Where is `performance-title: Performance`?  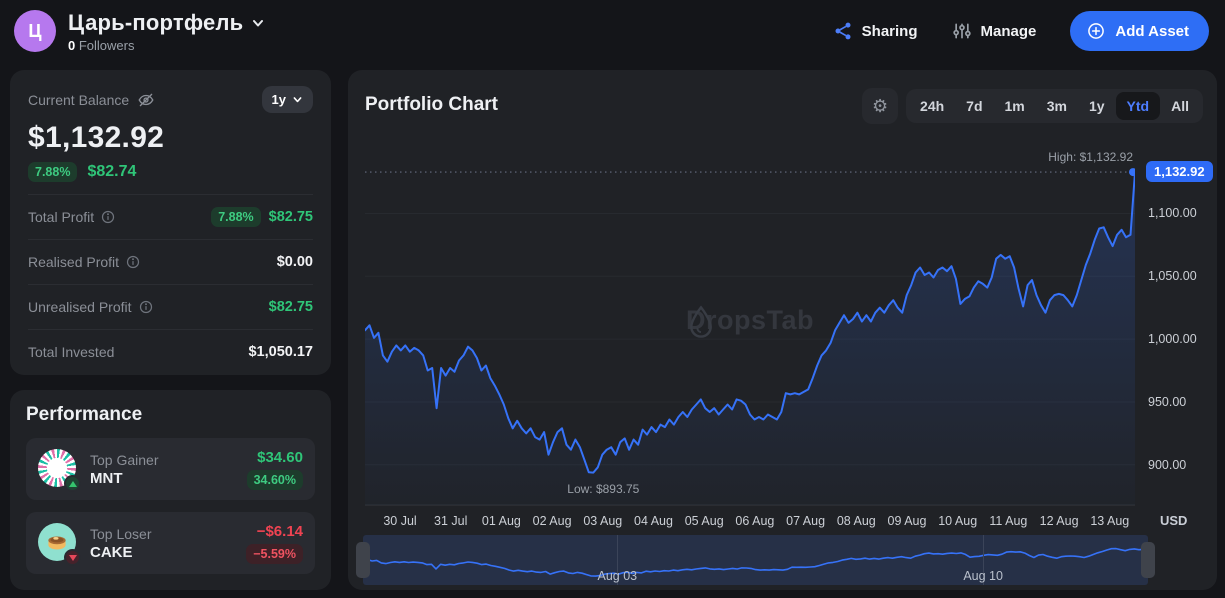
performance-title: Performance is located at coordinates (84, 414).